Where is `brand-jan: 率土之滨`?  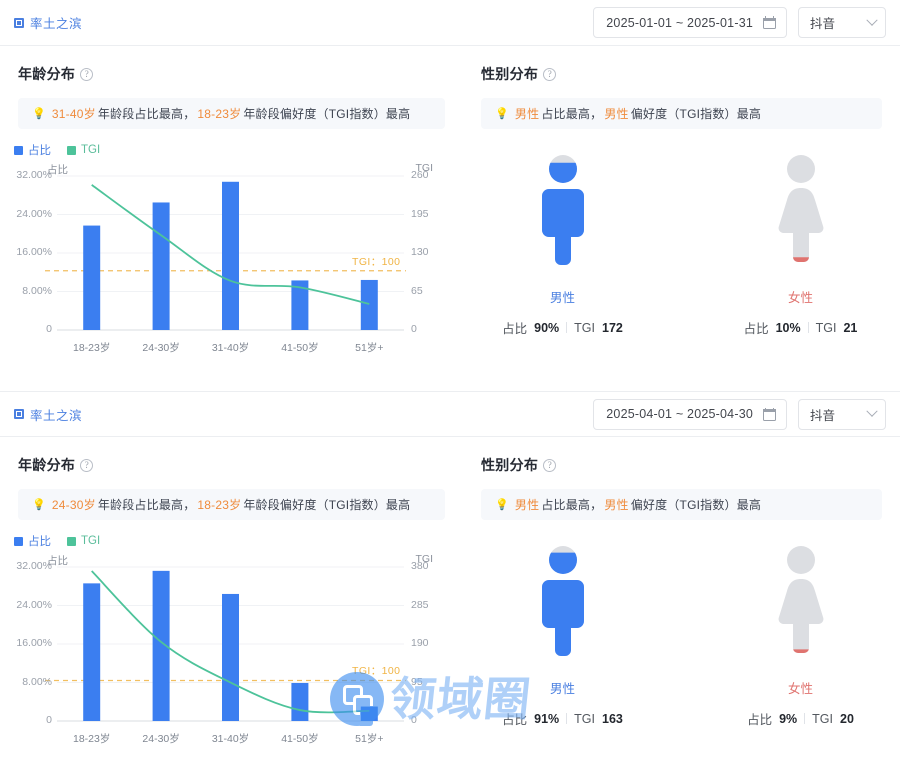
brand-jan: 率土之滨 is located at coordinates (48, 22).